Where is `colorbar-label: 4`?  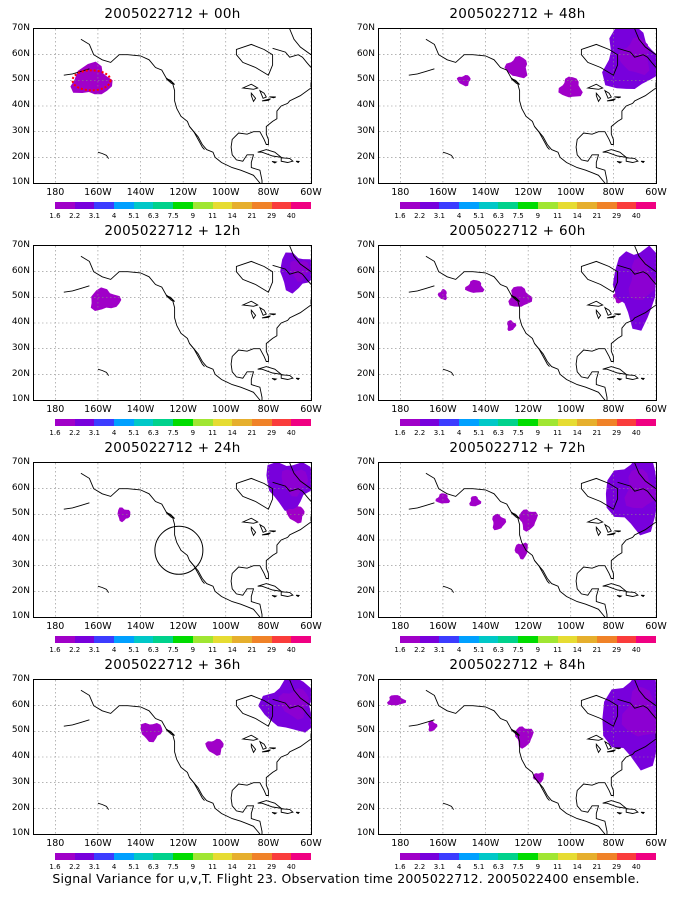
colorbar-label: 4 is located at coordinates (114, 867).